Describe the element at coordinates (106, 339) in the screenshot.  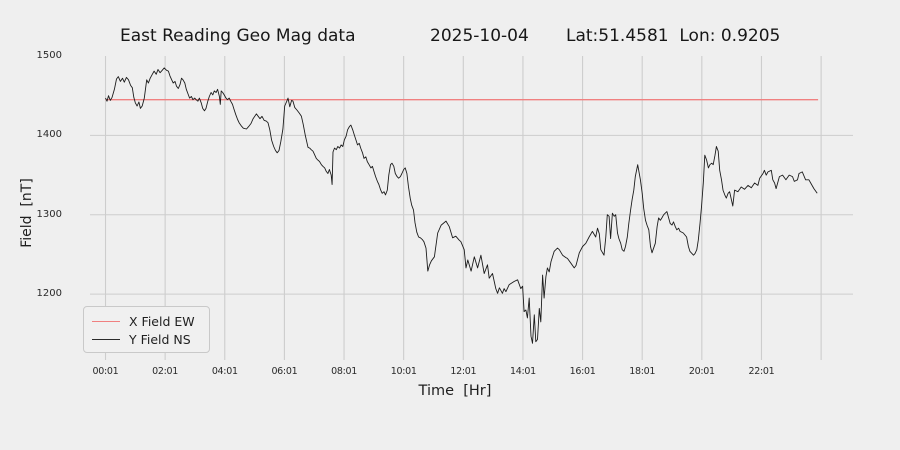
I see `legend-black-line-swatch` at that location.